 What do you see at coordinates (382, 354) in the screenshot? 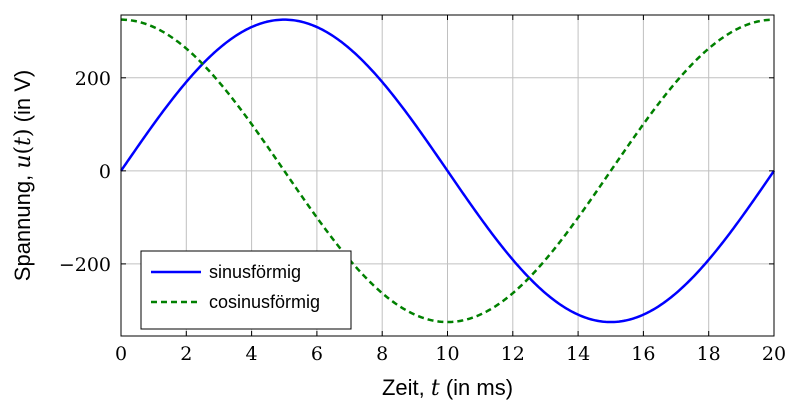
I see `x-tick-label: 8` at bounding box center [382, 354].